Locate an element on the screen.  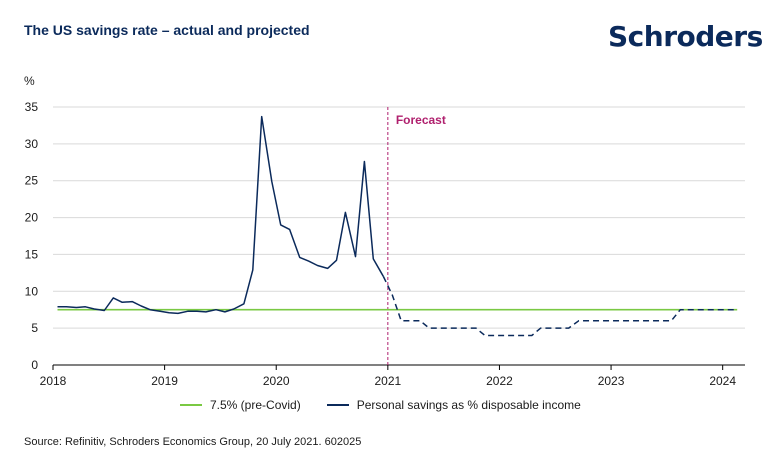
x-tick-label: 2024 is located at coordinates (722, 381).